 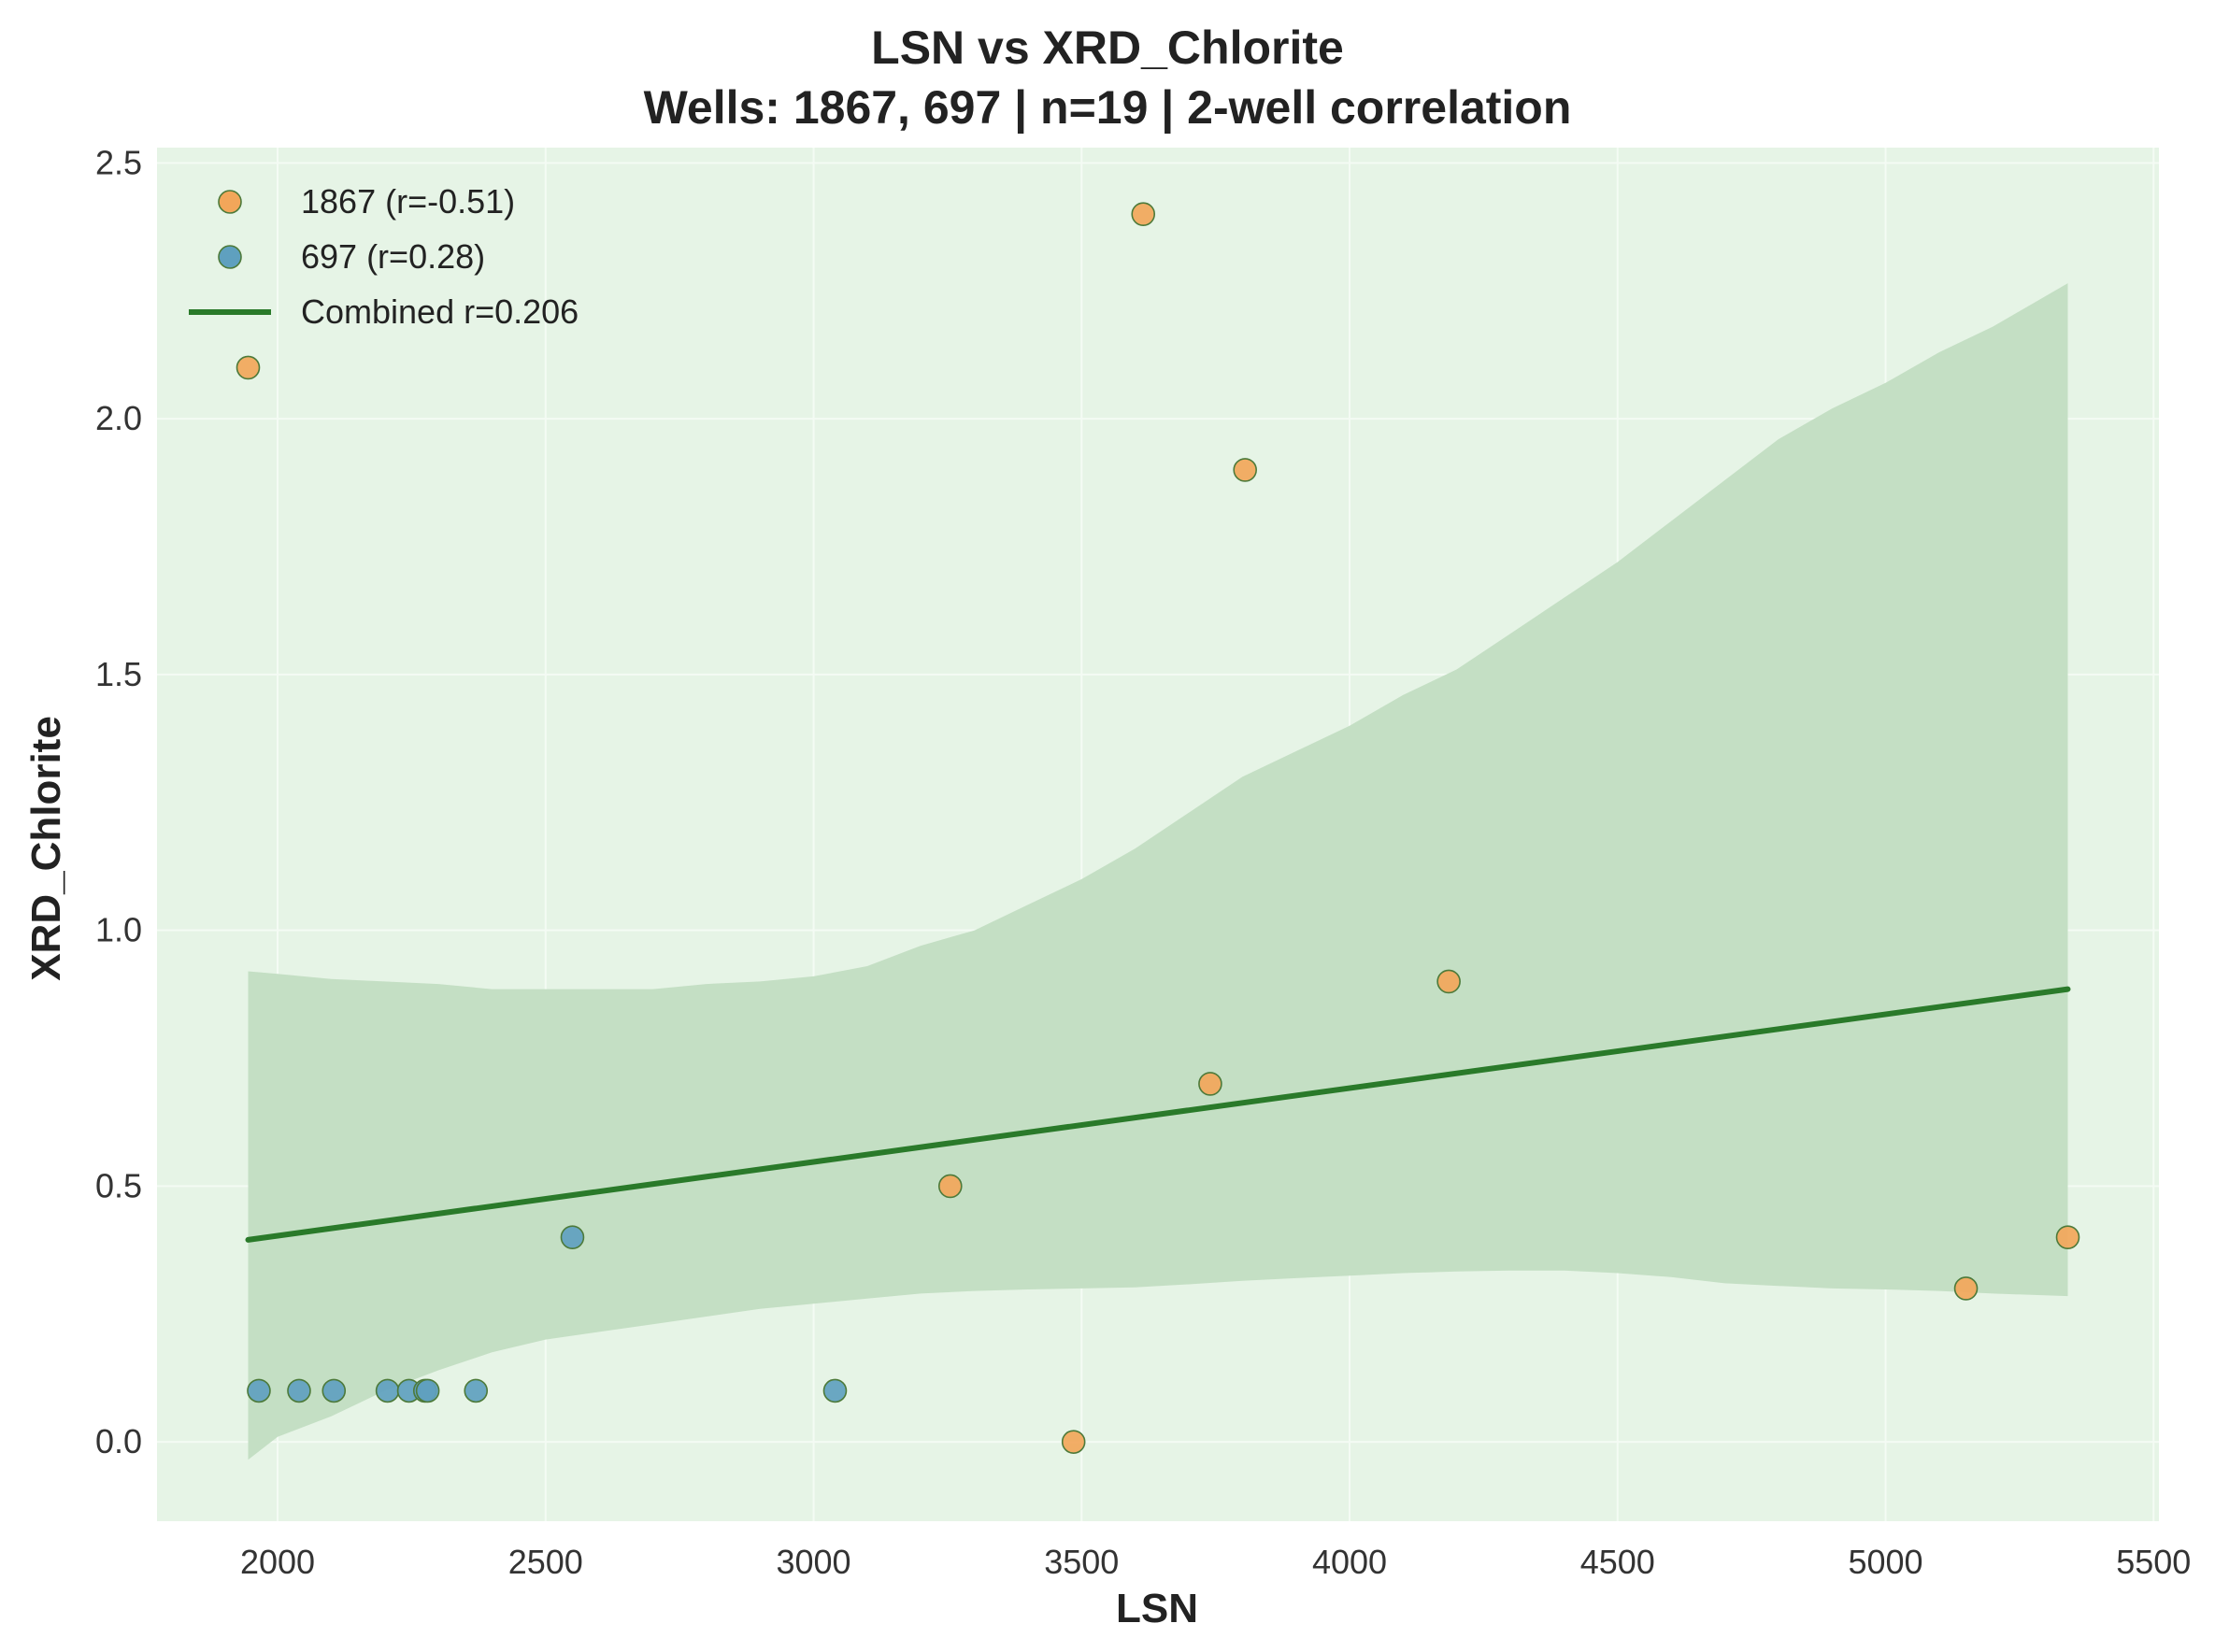 What do you see at coordinates (1885, 1562) in the screenshot?
I see `x-tick-label: 5000` at bounding box center [1885, 1562].